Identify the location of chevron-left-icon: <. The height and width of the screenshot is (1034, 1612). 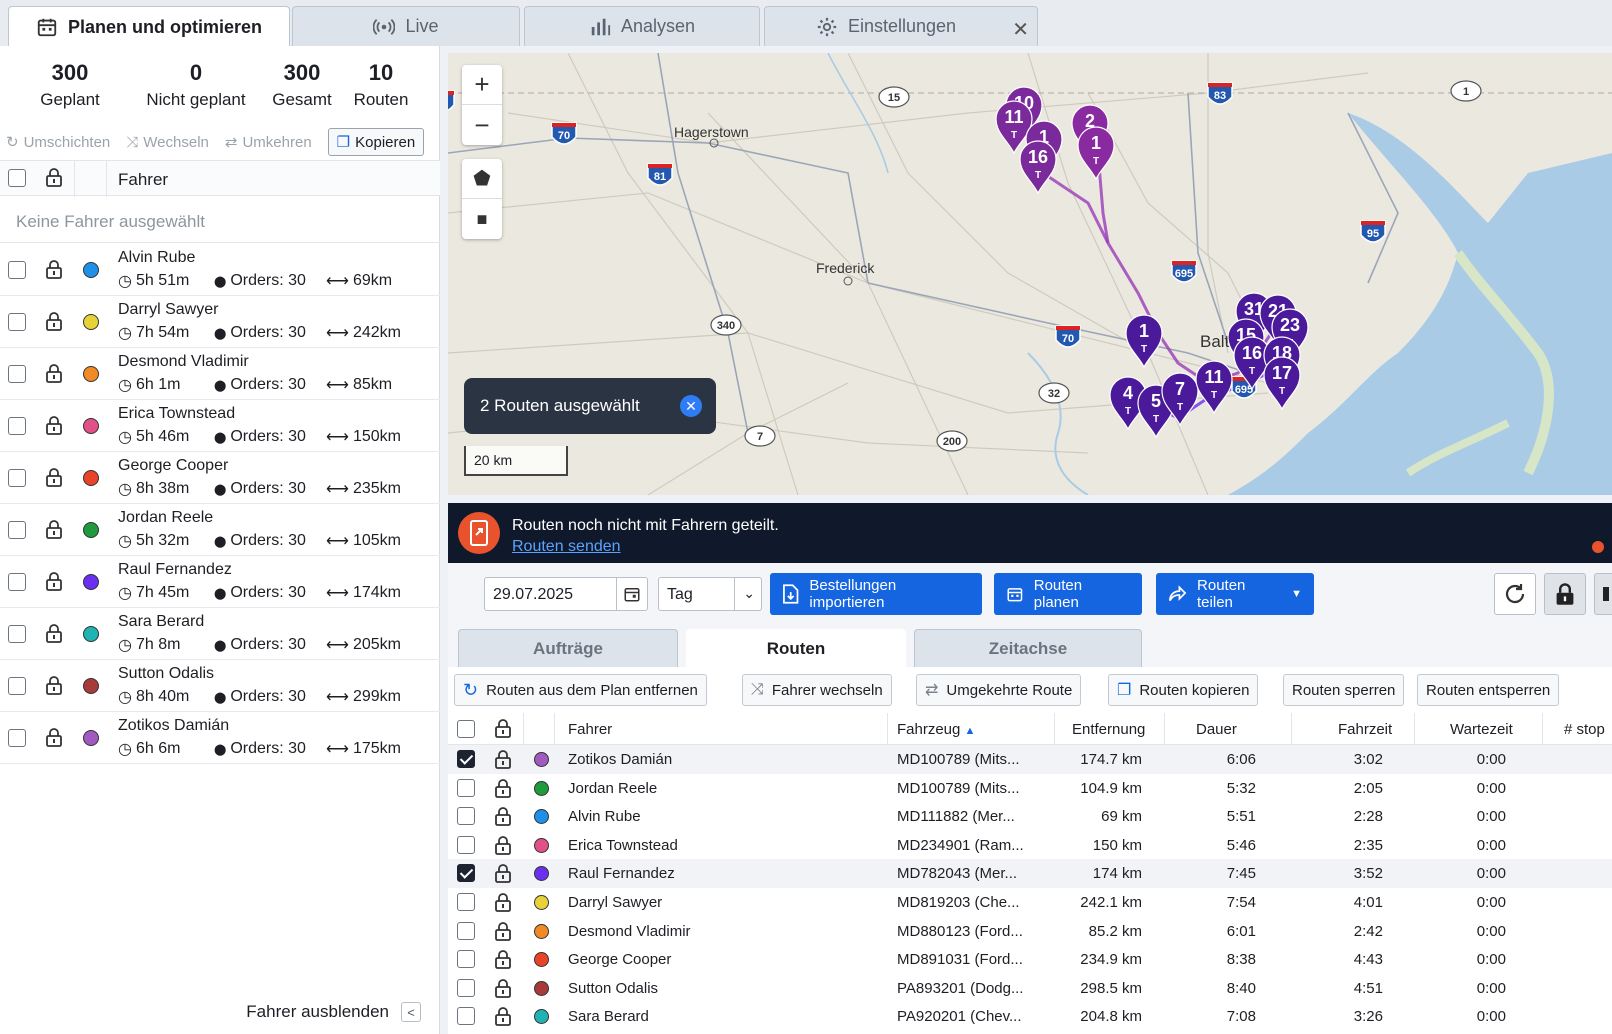
(411, 1012).